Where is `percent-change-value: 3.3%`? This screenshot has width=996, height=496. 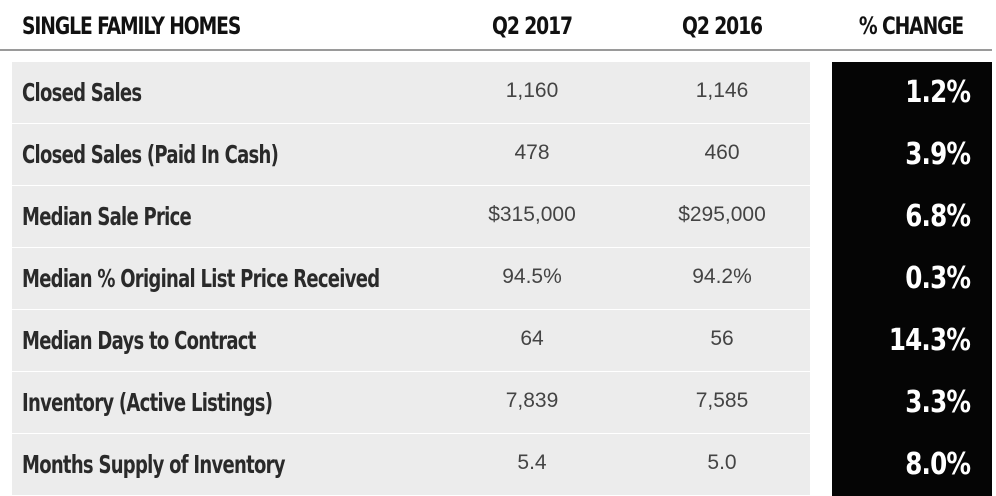 percent-change-value: 3.3% is located at coordinates (938, 402).